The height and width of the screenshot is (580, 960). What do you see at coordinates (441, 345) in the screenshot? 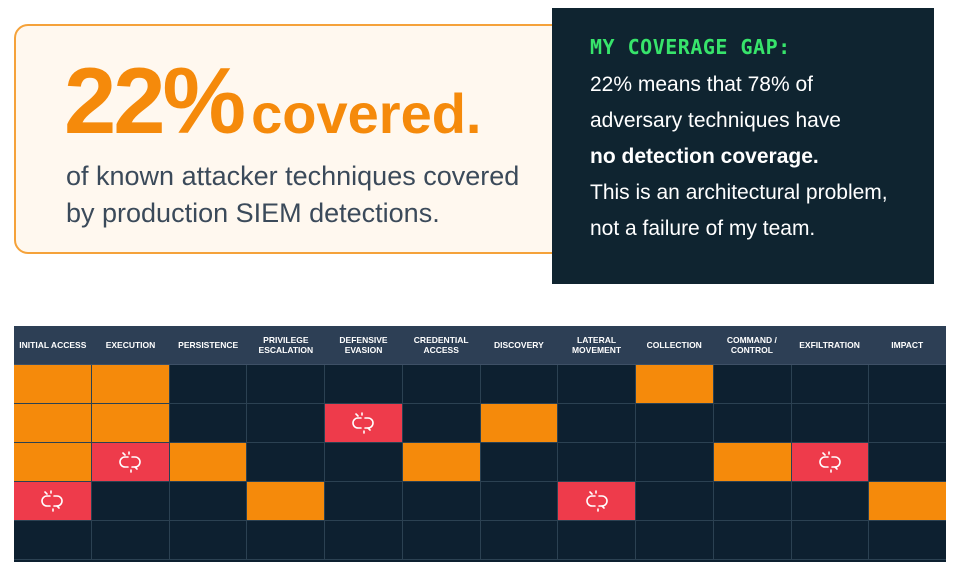
I see `column-header-credential-access: CREDENTIAL ACCESS` at bounding box center [441, 345].